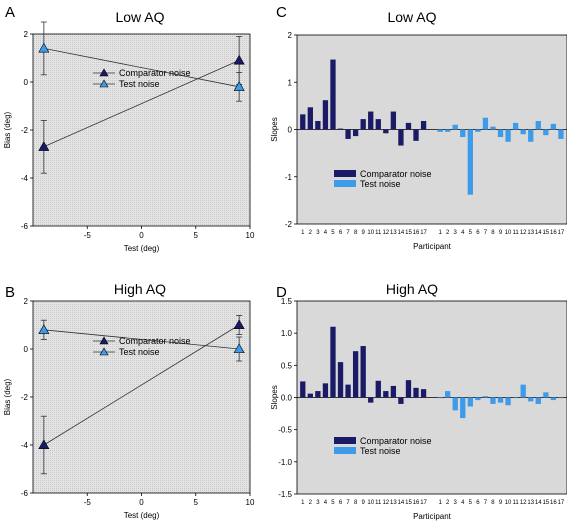 The image size is (567, 525). What do you see at coordinates (345, 440) in the screenshot?
I see `legend-swatch` at bounding box center [345, 440].